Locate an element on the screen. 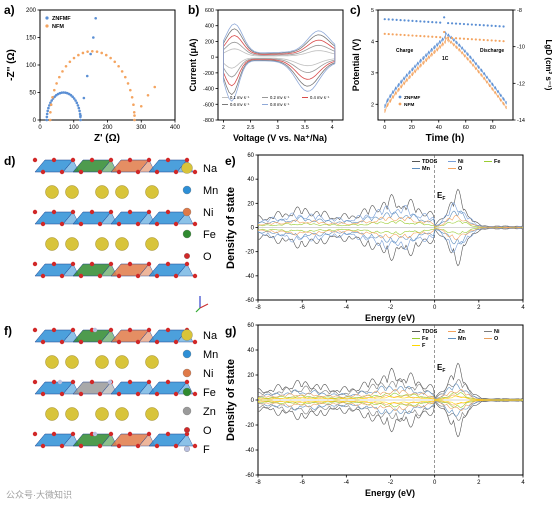 This screenshot has height=505, width=554. panel-e-legend: TDOS Ni Fe Mn O is located at coordinates (456, 165).